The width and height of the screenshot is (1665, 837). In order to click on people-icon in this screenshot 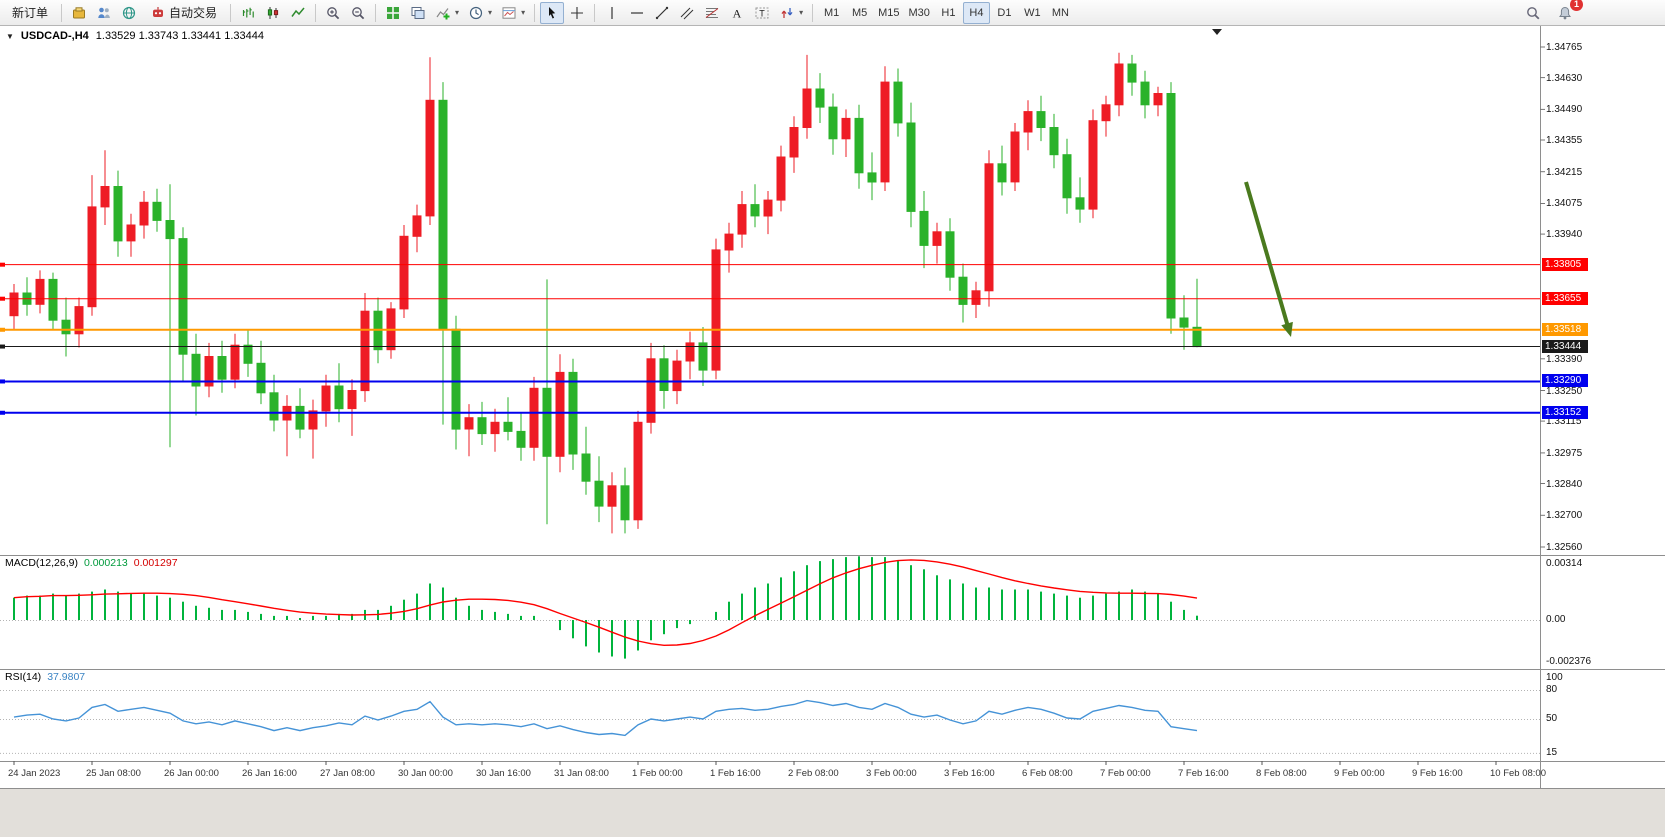, I will do `click(104, 12)`.